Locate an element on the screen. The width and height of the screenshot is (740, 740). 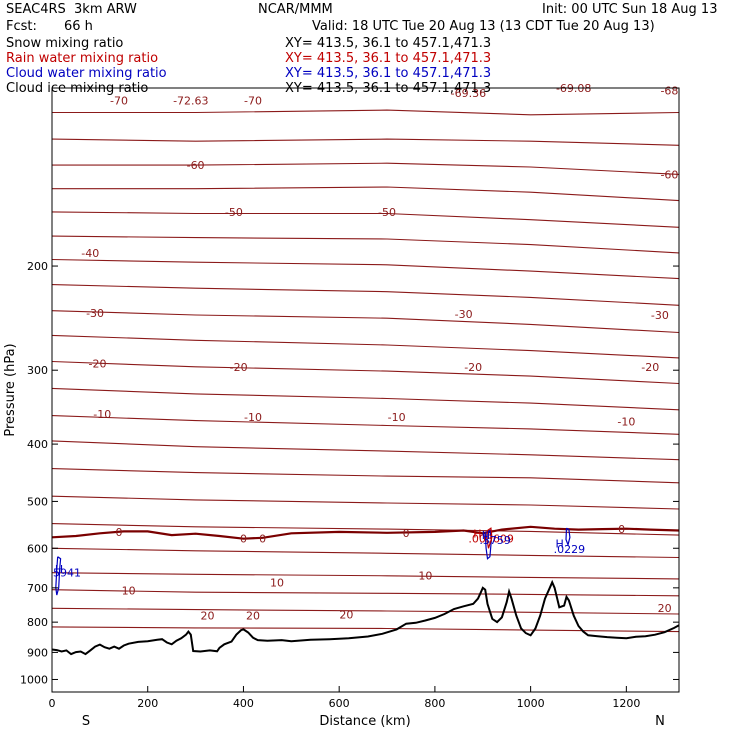
y-tick-label: 600 is located at coordinates (37, 548).